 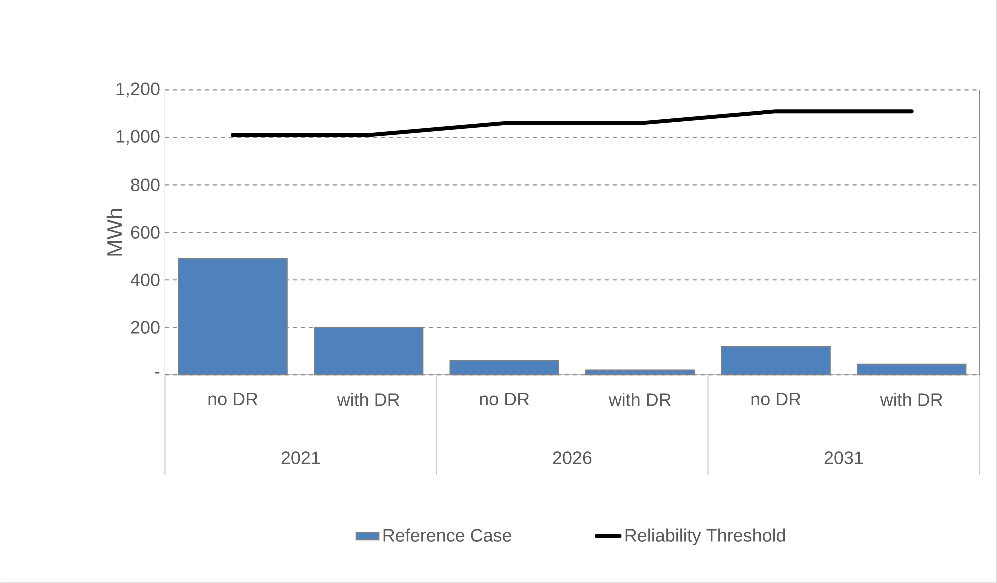 What do you see at coordinates (844, 458) in the screenshot?
I see `text: 2031` at bounding box center [844, 458].